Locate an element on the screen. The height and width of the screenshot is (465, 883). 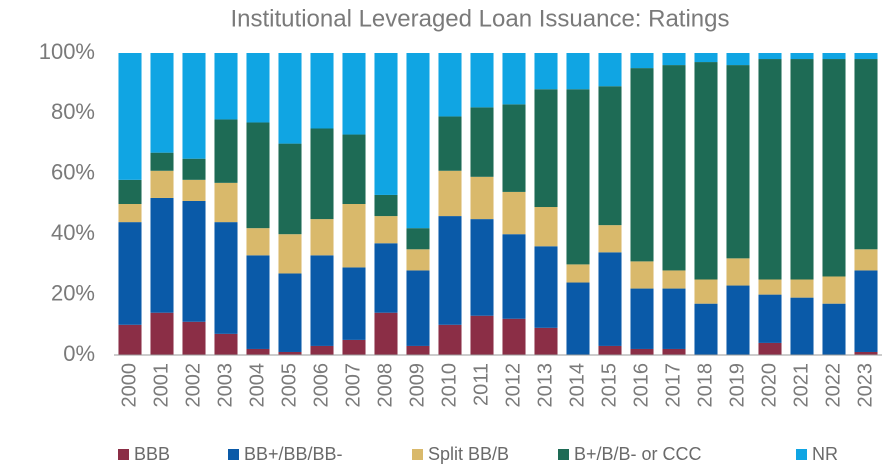
x-tick-label: 2005 is located at coordinates (289, 385).